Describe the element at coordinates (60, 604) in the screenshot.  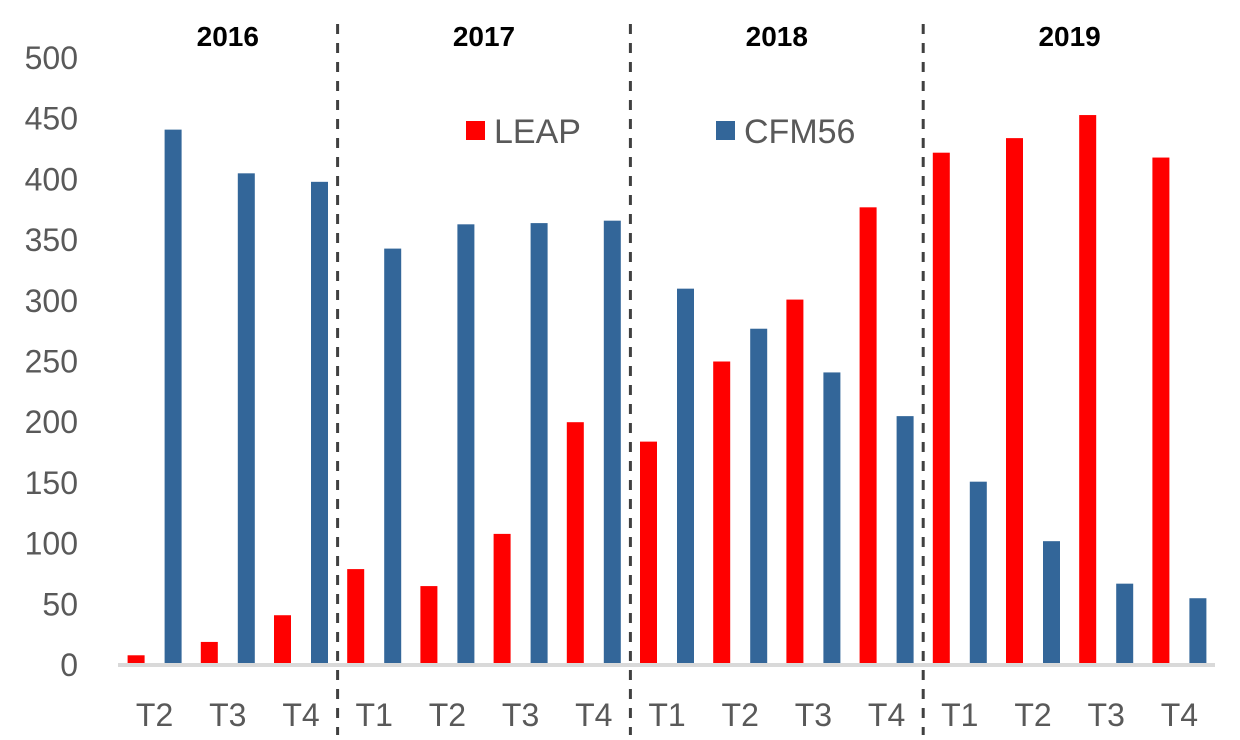
I see `y-tick-label: 50` at that location.